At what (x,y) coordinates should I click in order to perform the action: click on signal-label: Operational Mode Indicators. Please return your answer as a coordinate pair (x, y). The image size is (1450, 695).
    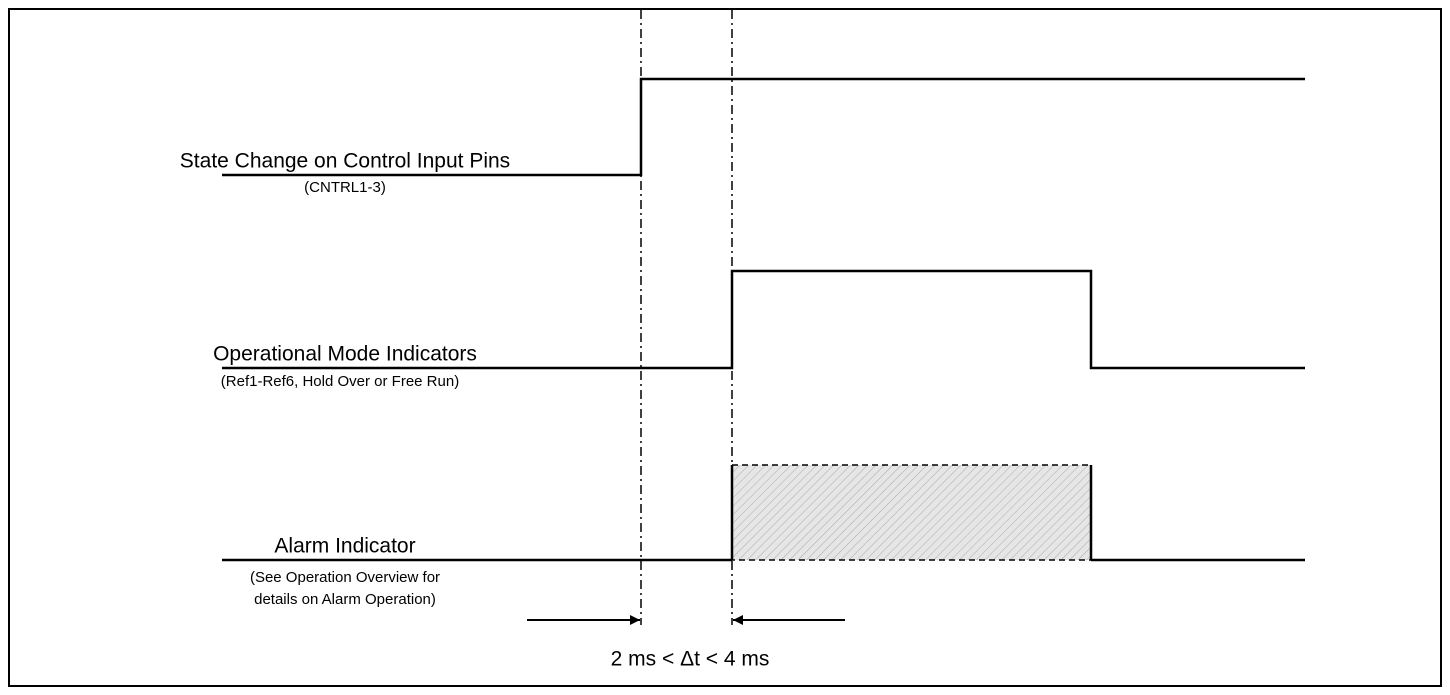
    Looking at the image, I should click on (345, 354).